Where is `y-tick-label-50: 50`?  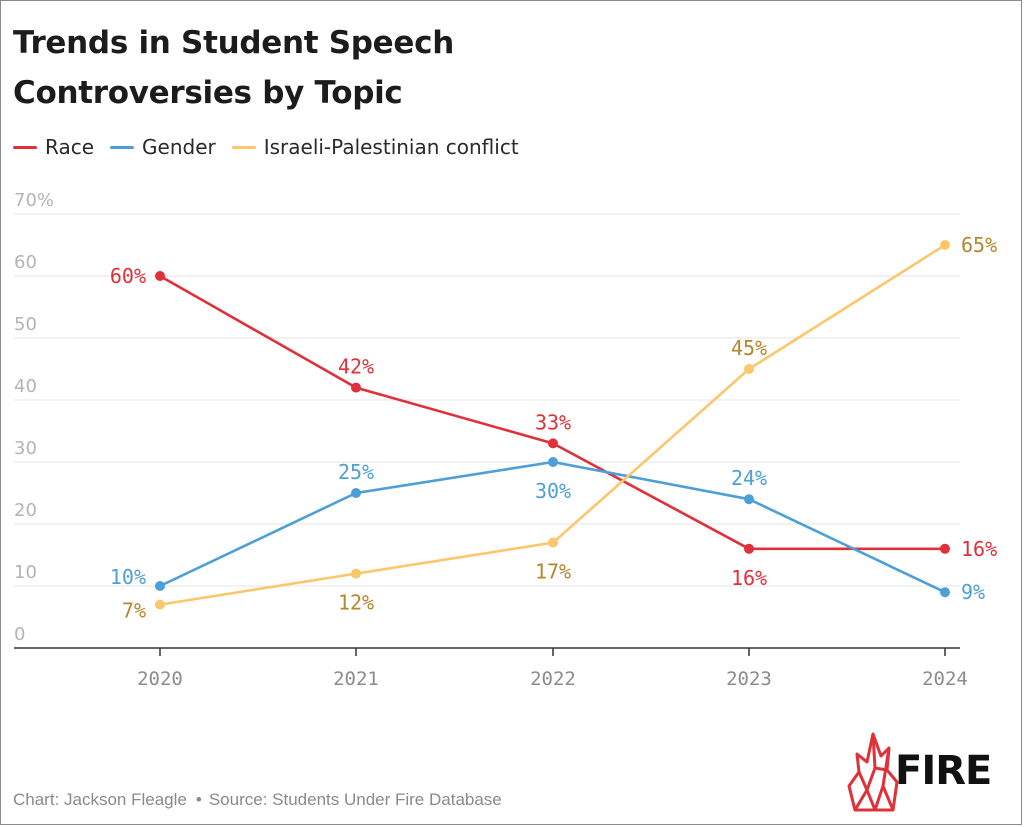 y-tick-label-50: 50 is located at coordinates (25, 324).